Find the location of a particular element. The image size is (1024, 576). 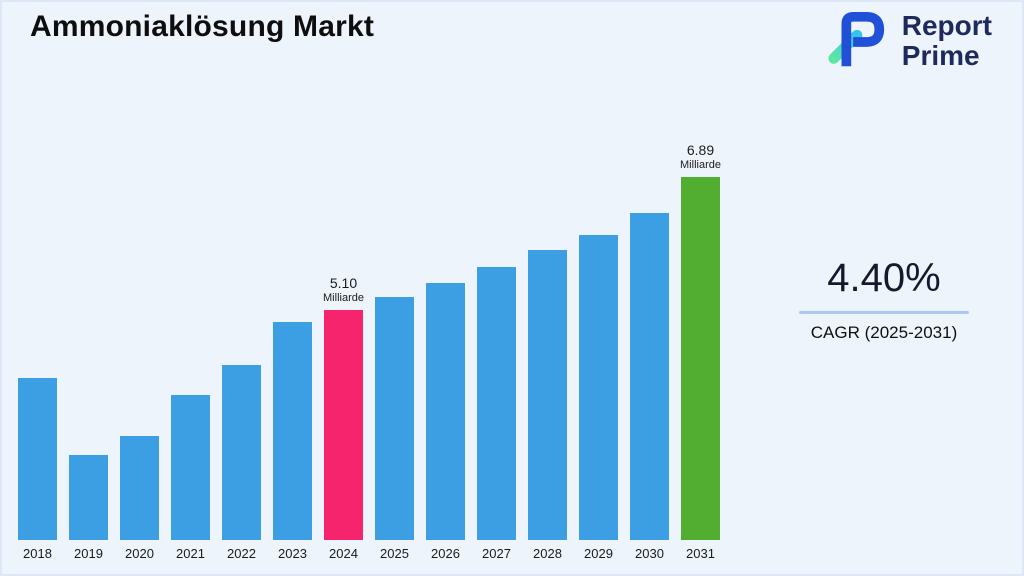

bar-2021 is located at coordinates (190, 467).